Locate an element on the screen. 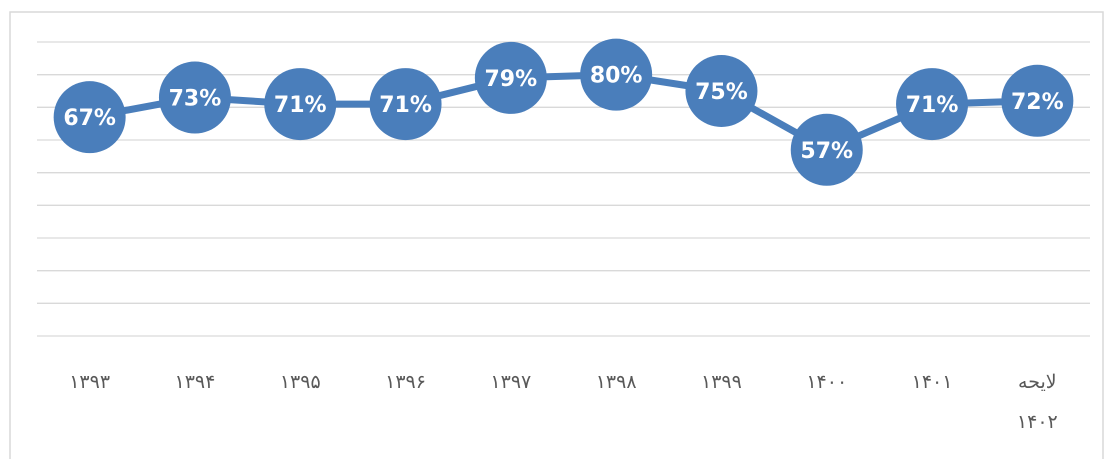 The height and width of the screenshot is (459, 1113). x-tick-label: ۱۳۹۳ is located at coordinates (90, 382).